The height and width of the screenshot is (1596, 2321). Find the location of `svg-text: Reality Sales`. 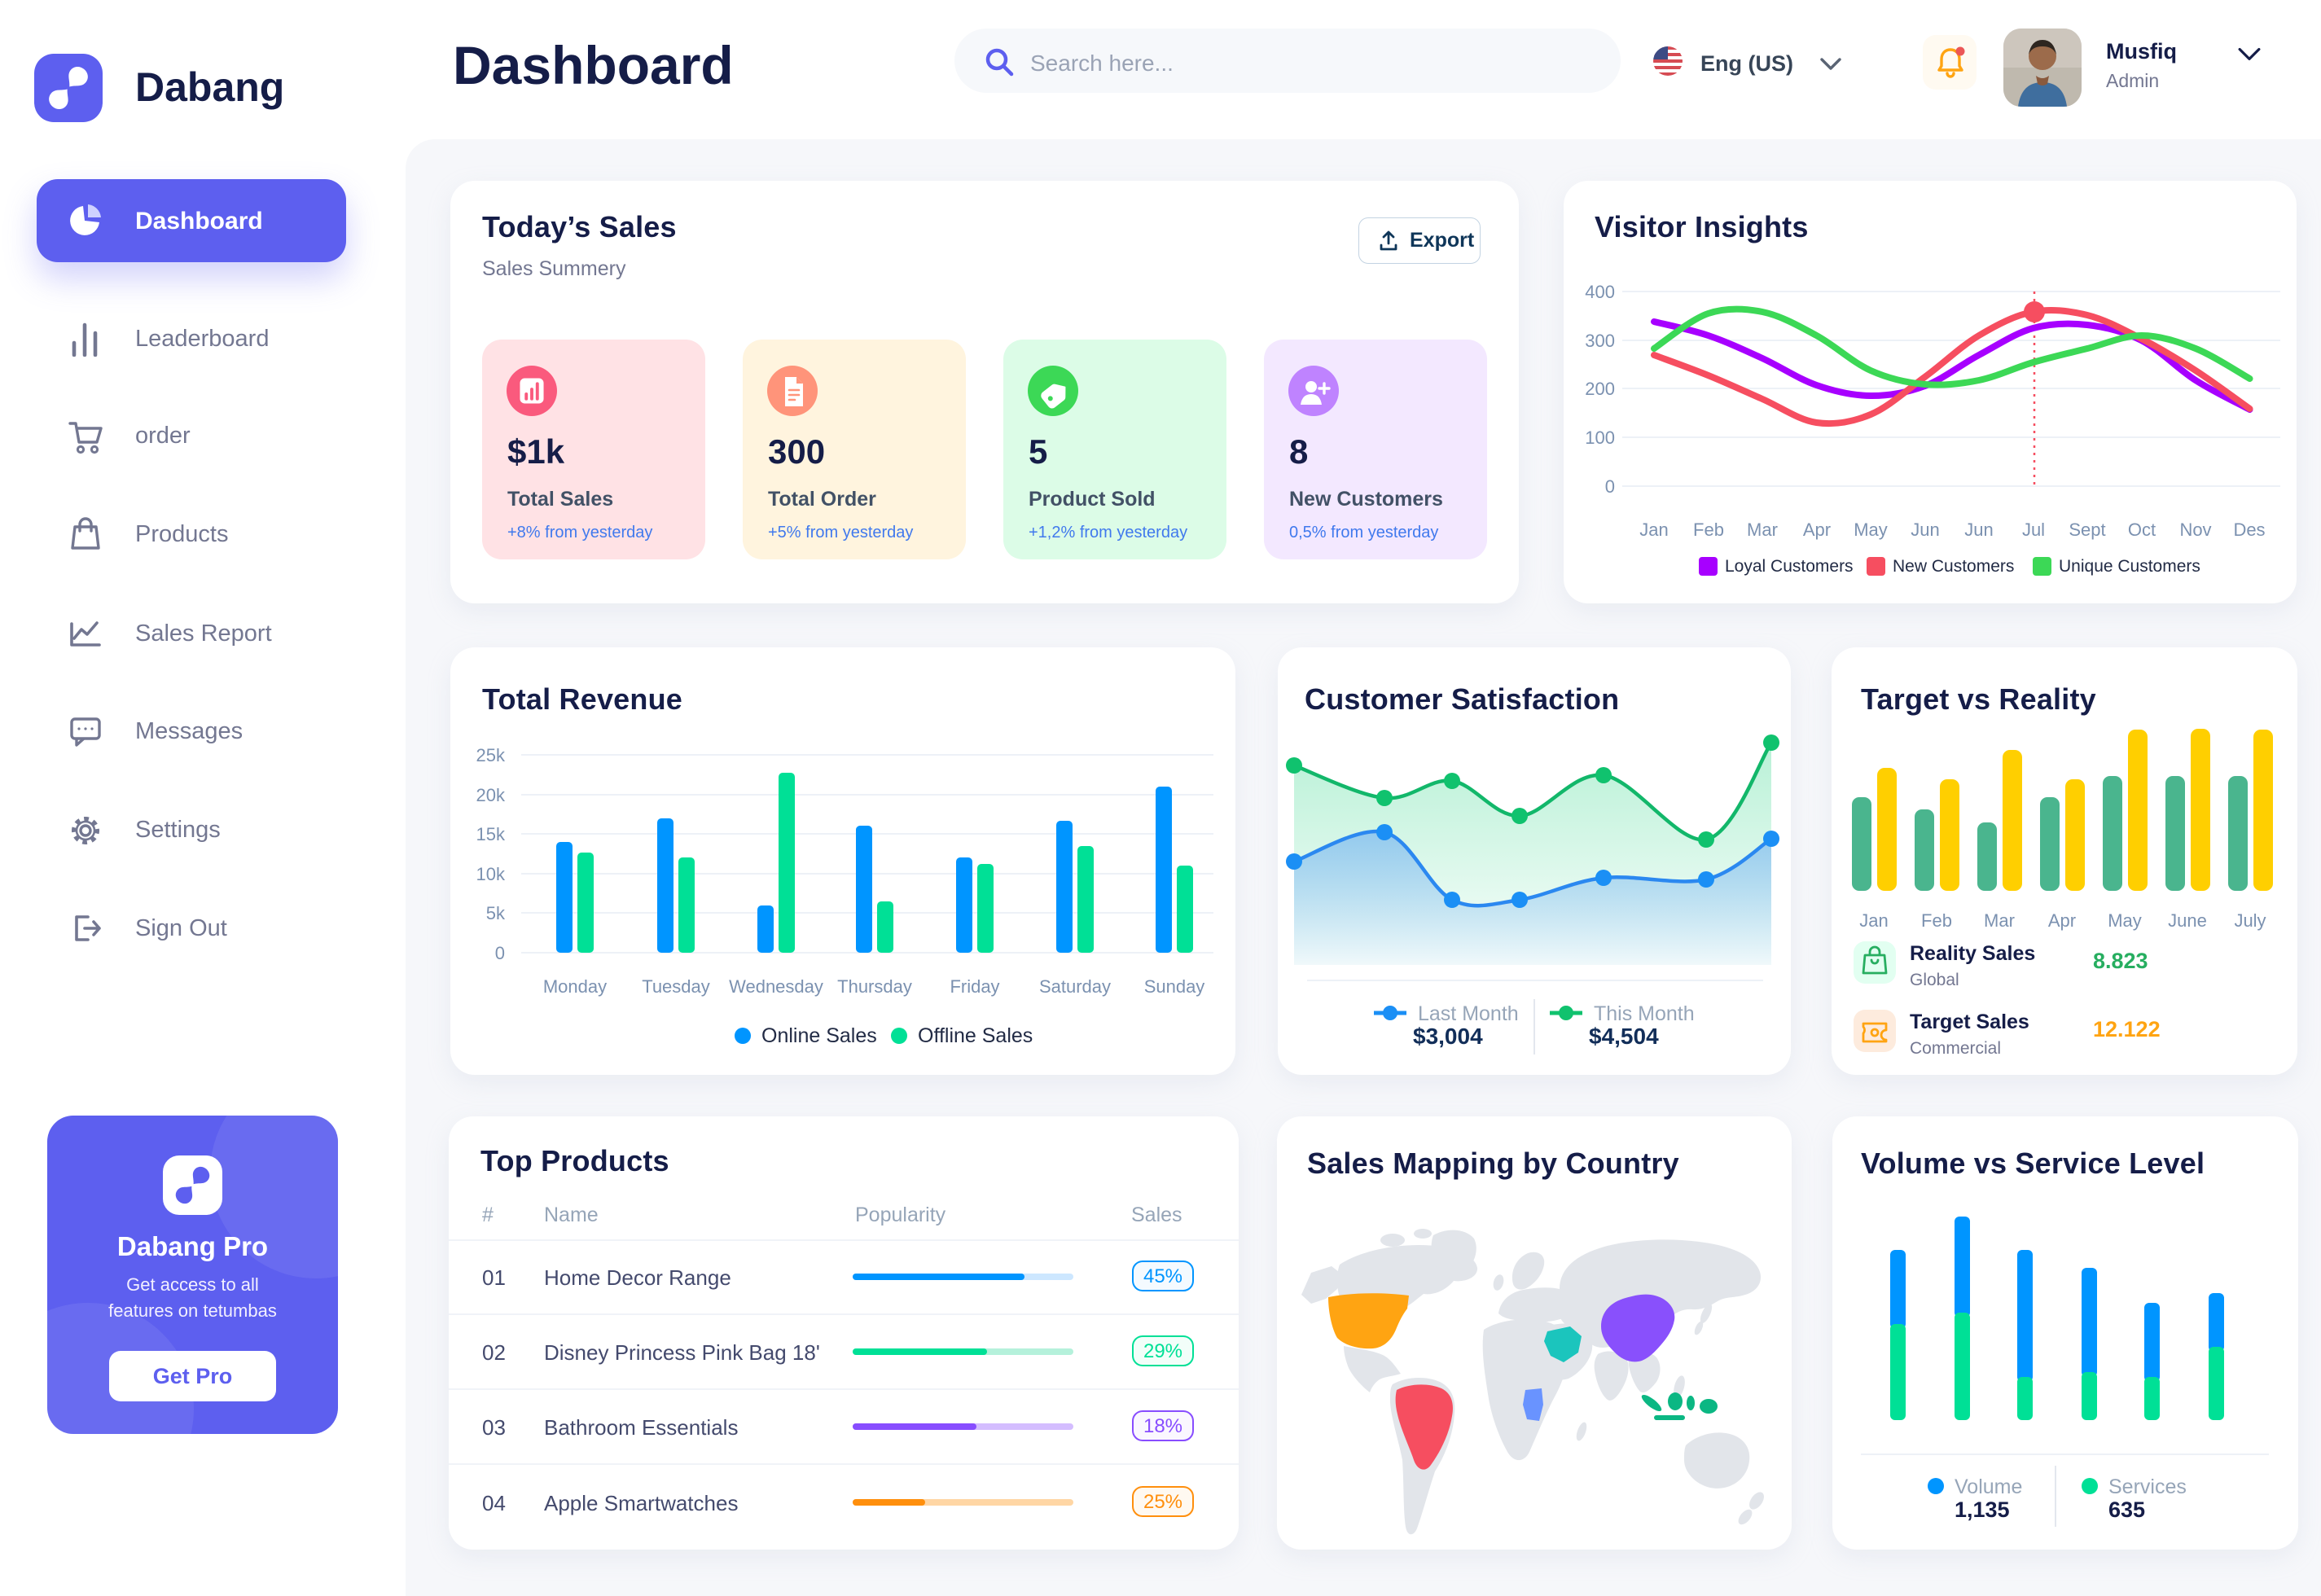

svg-text: Reality Sales is located at coordinates (1972, 953).